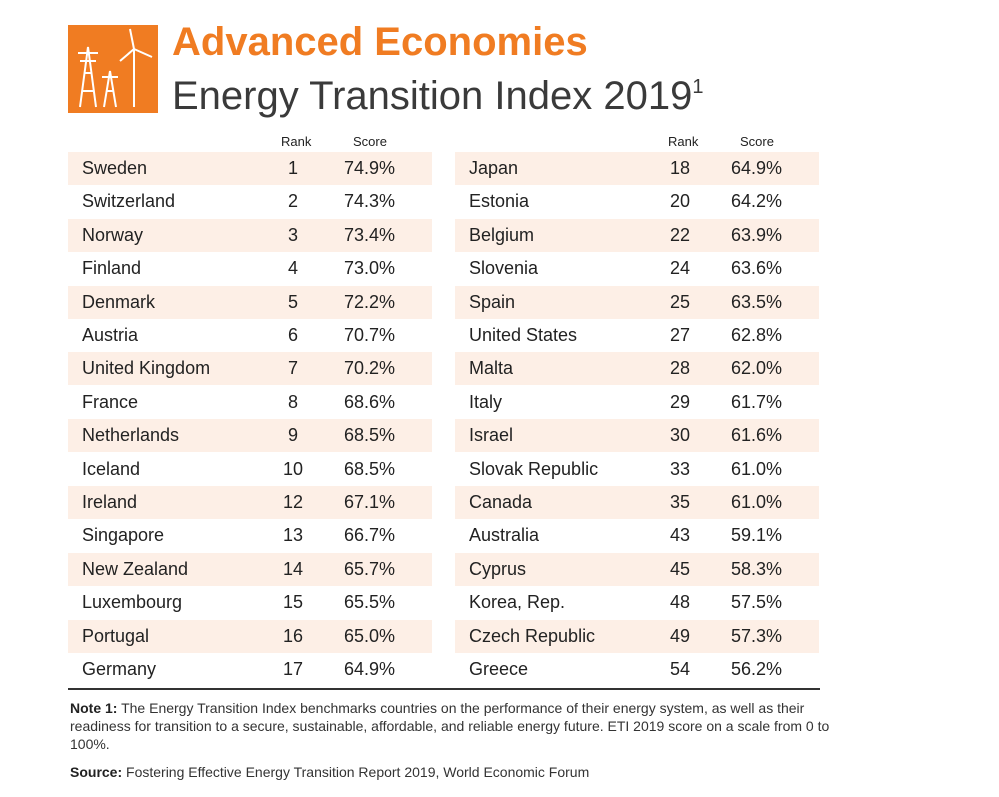 The height and width of the screenshot is (797, 999). What do you see at coordinates (293, 602) in the screenshot?
I see `rank: 15` at bounding box center [293, 602].